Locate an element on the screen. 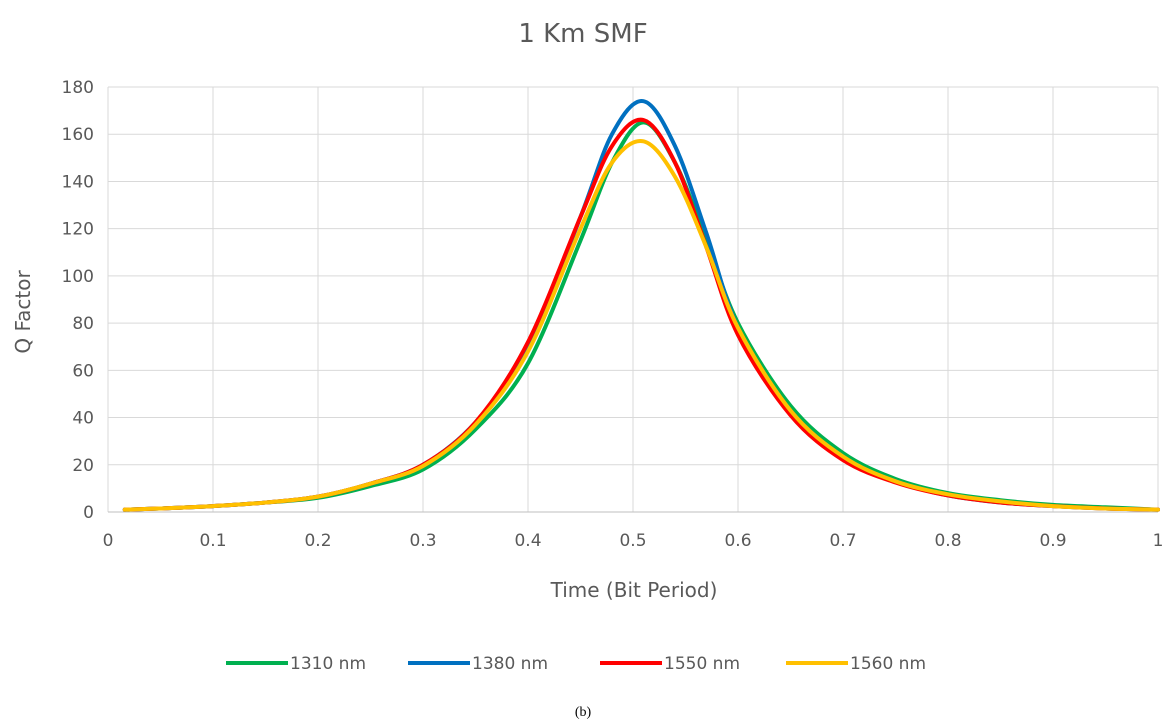  y-tick-label: 180 is located at coordinates (78, 88).